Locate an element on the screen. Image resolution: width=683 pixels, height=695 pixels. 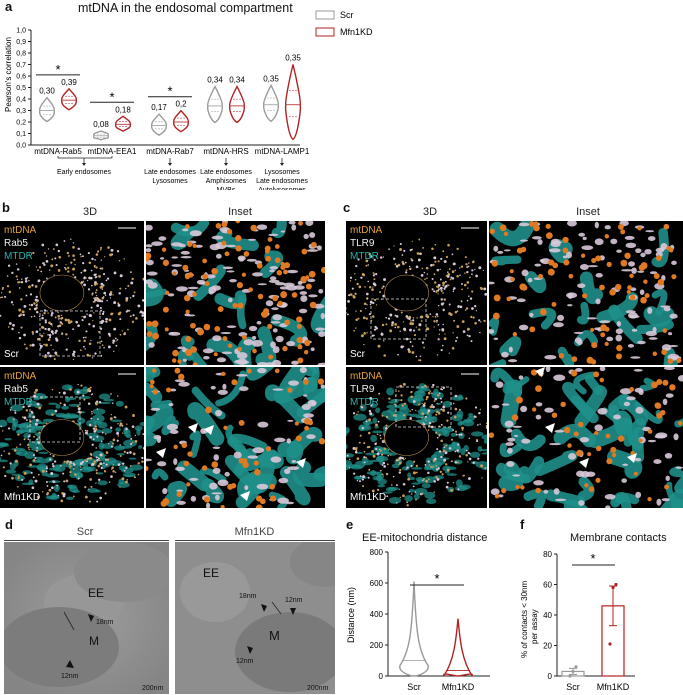
y-tick-label: 0,2 is located at coordinates (21, 123).